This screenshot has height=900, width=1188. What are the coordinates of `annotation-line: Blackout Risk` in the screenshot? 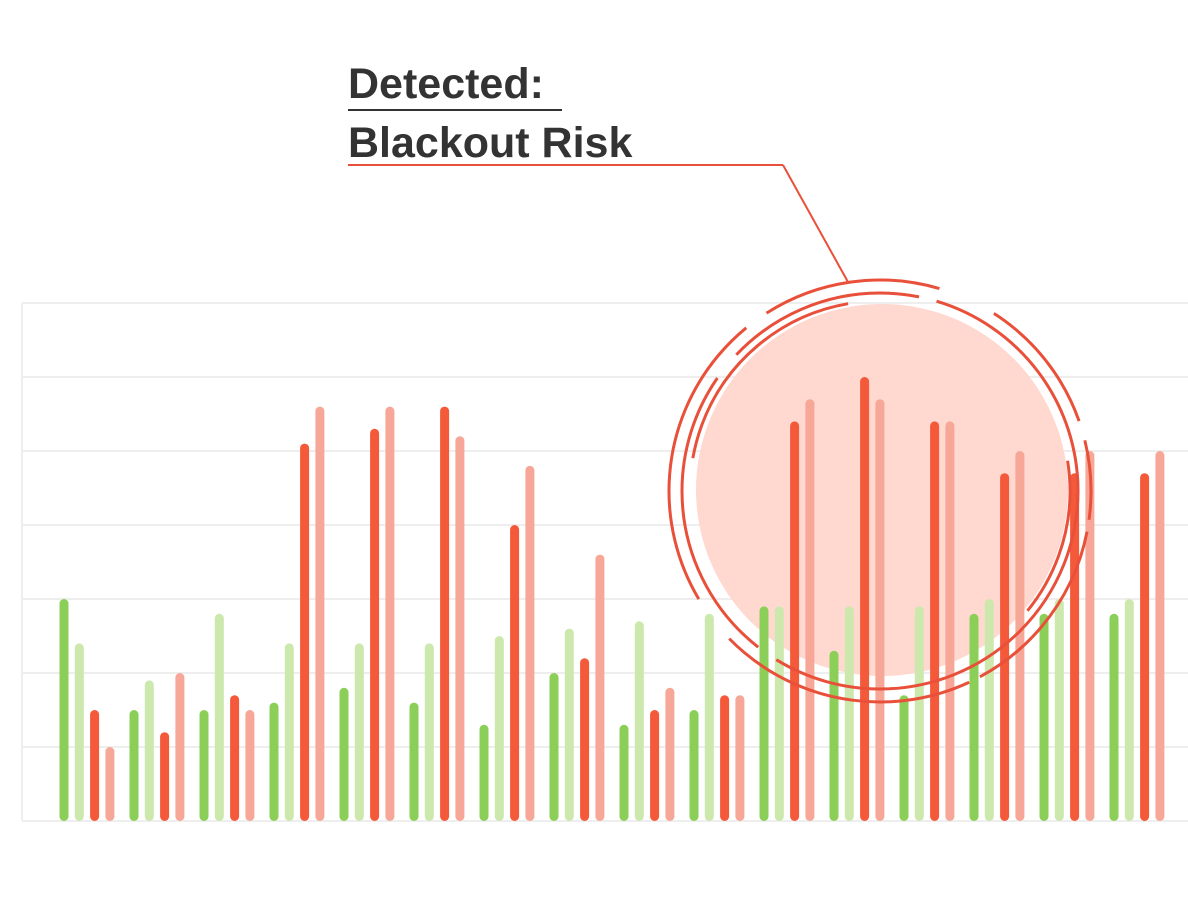 It's located at (490, 143).